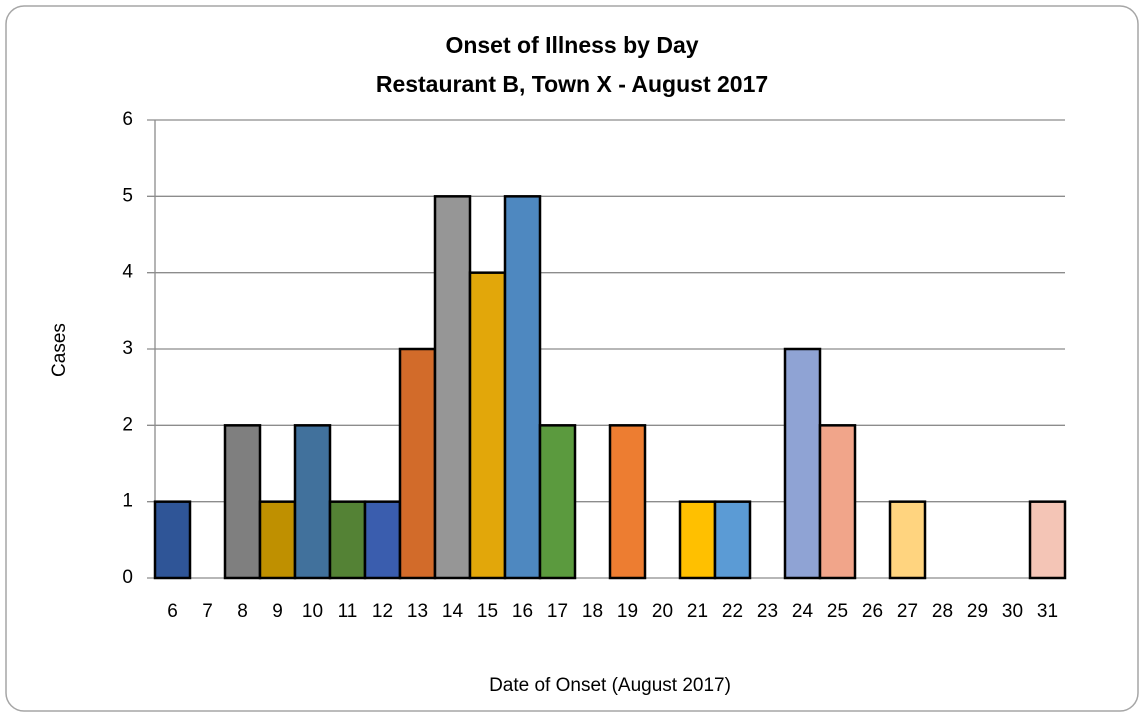  Describe the element at coordinates (977, 611) in the screenshot. I see `x-tick-label: 29` at that location.